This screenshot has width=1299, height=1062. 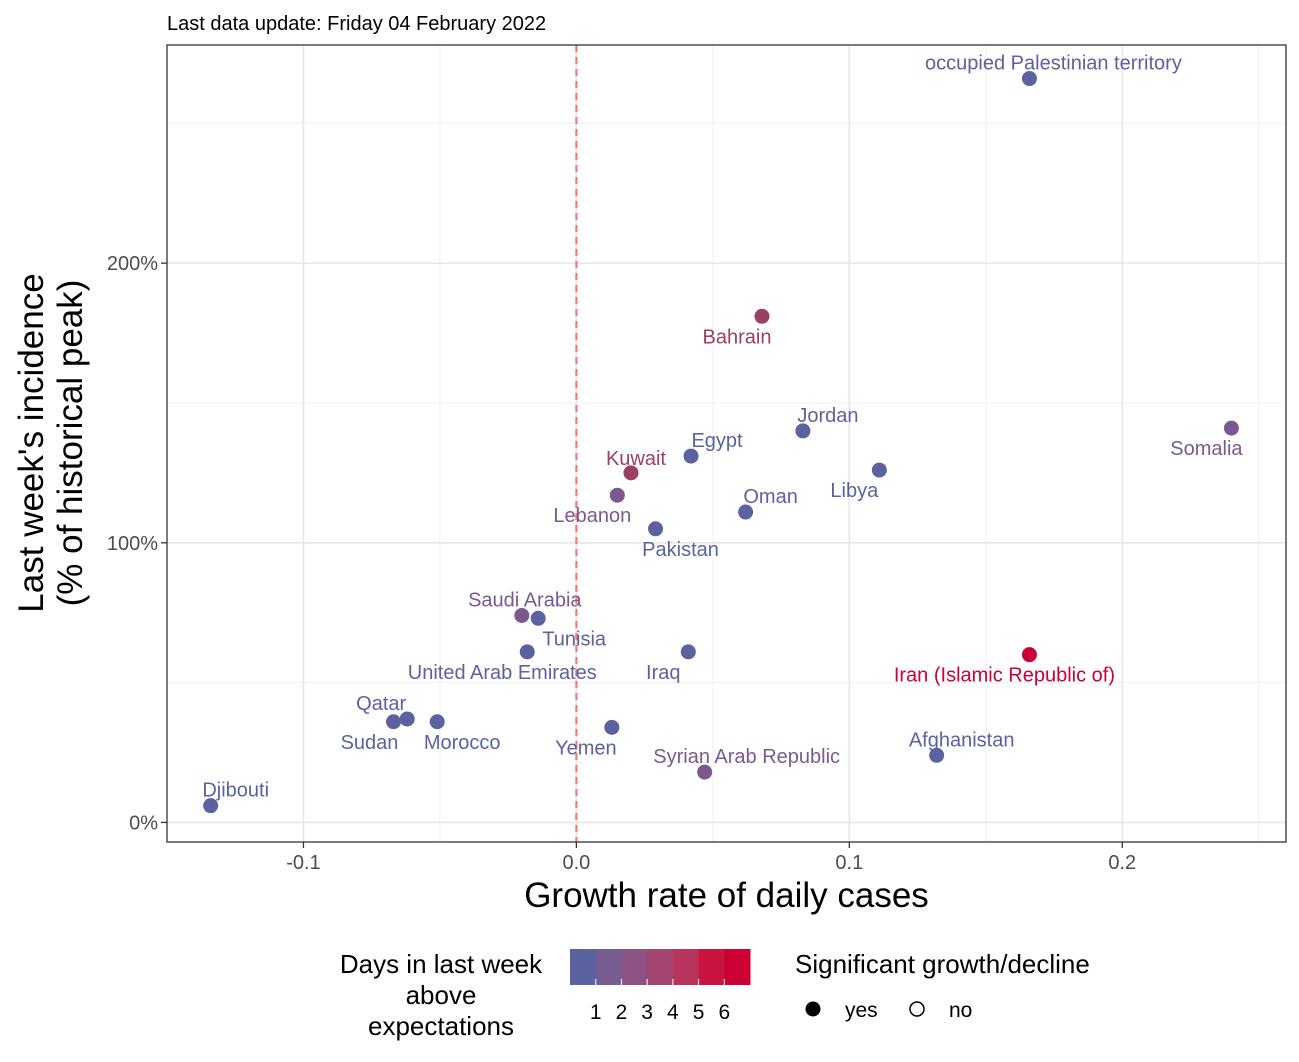 What do you see at coordinates (592, 516) in the screenshot?
I see `point-label: Lebanon` at bounding box center [592, 516].